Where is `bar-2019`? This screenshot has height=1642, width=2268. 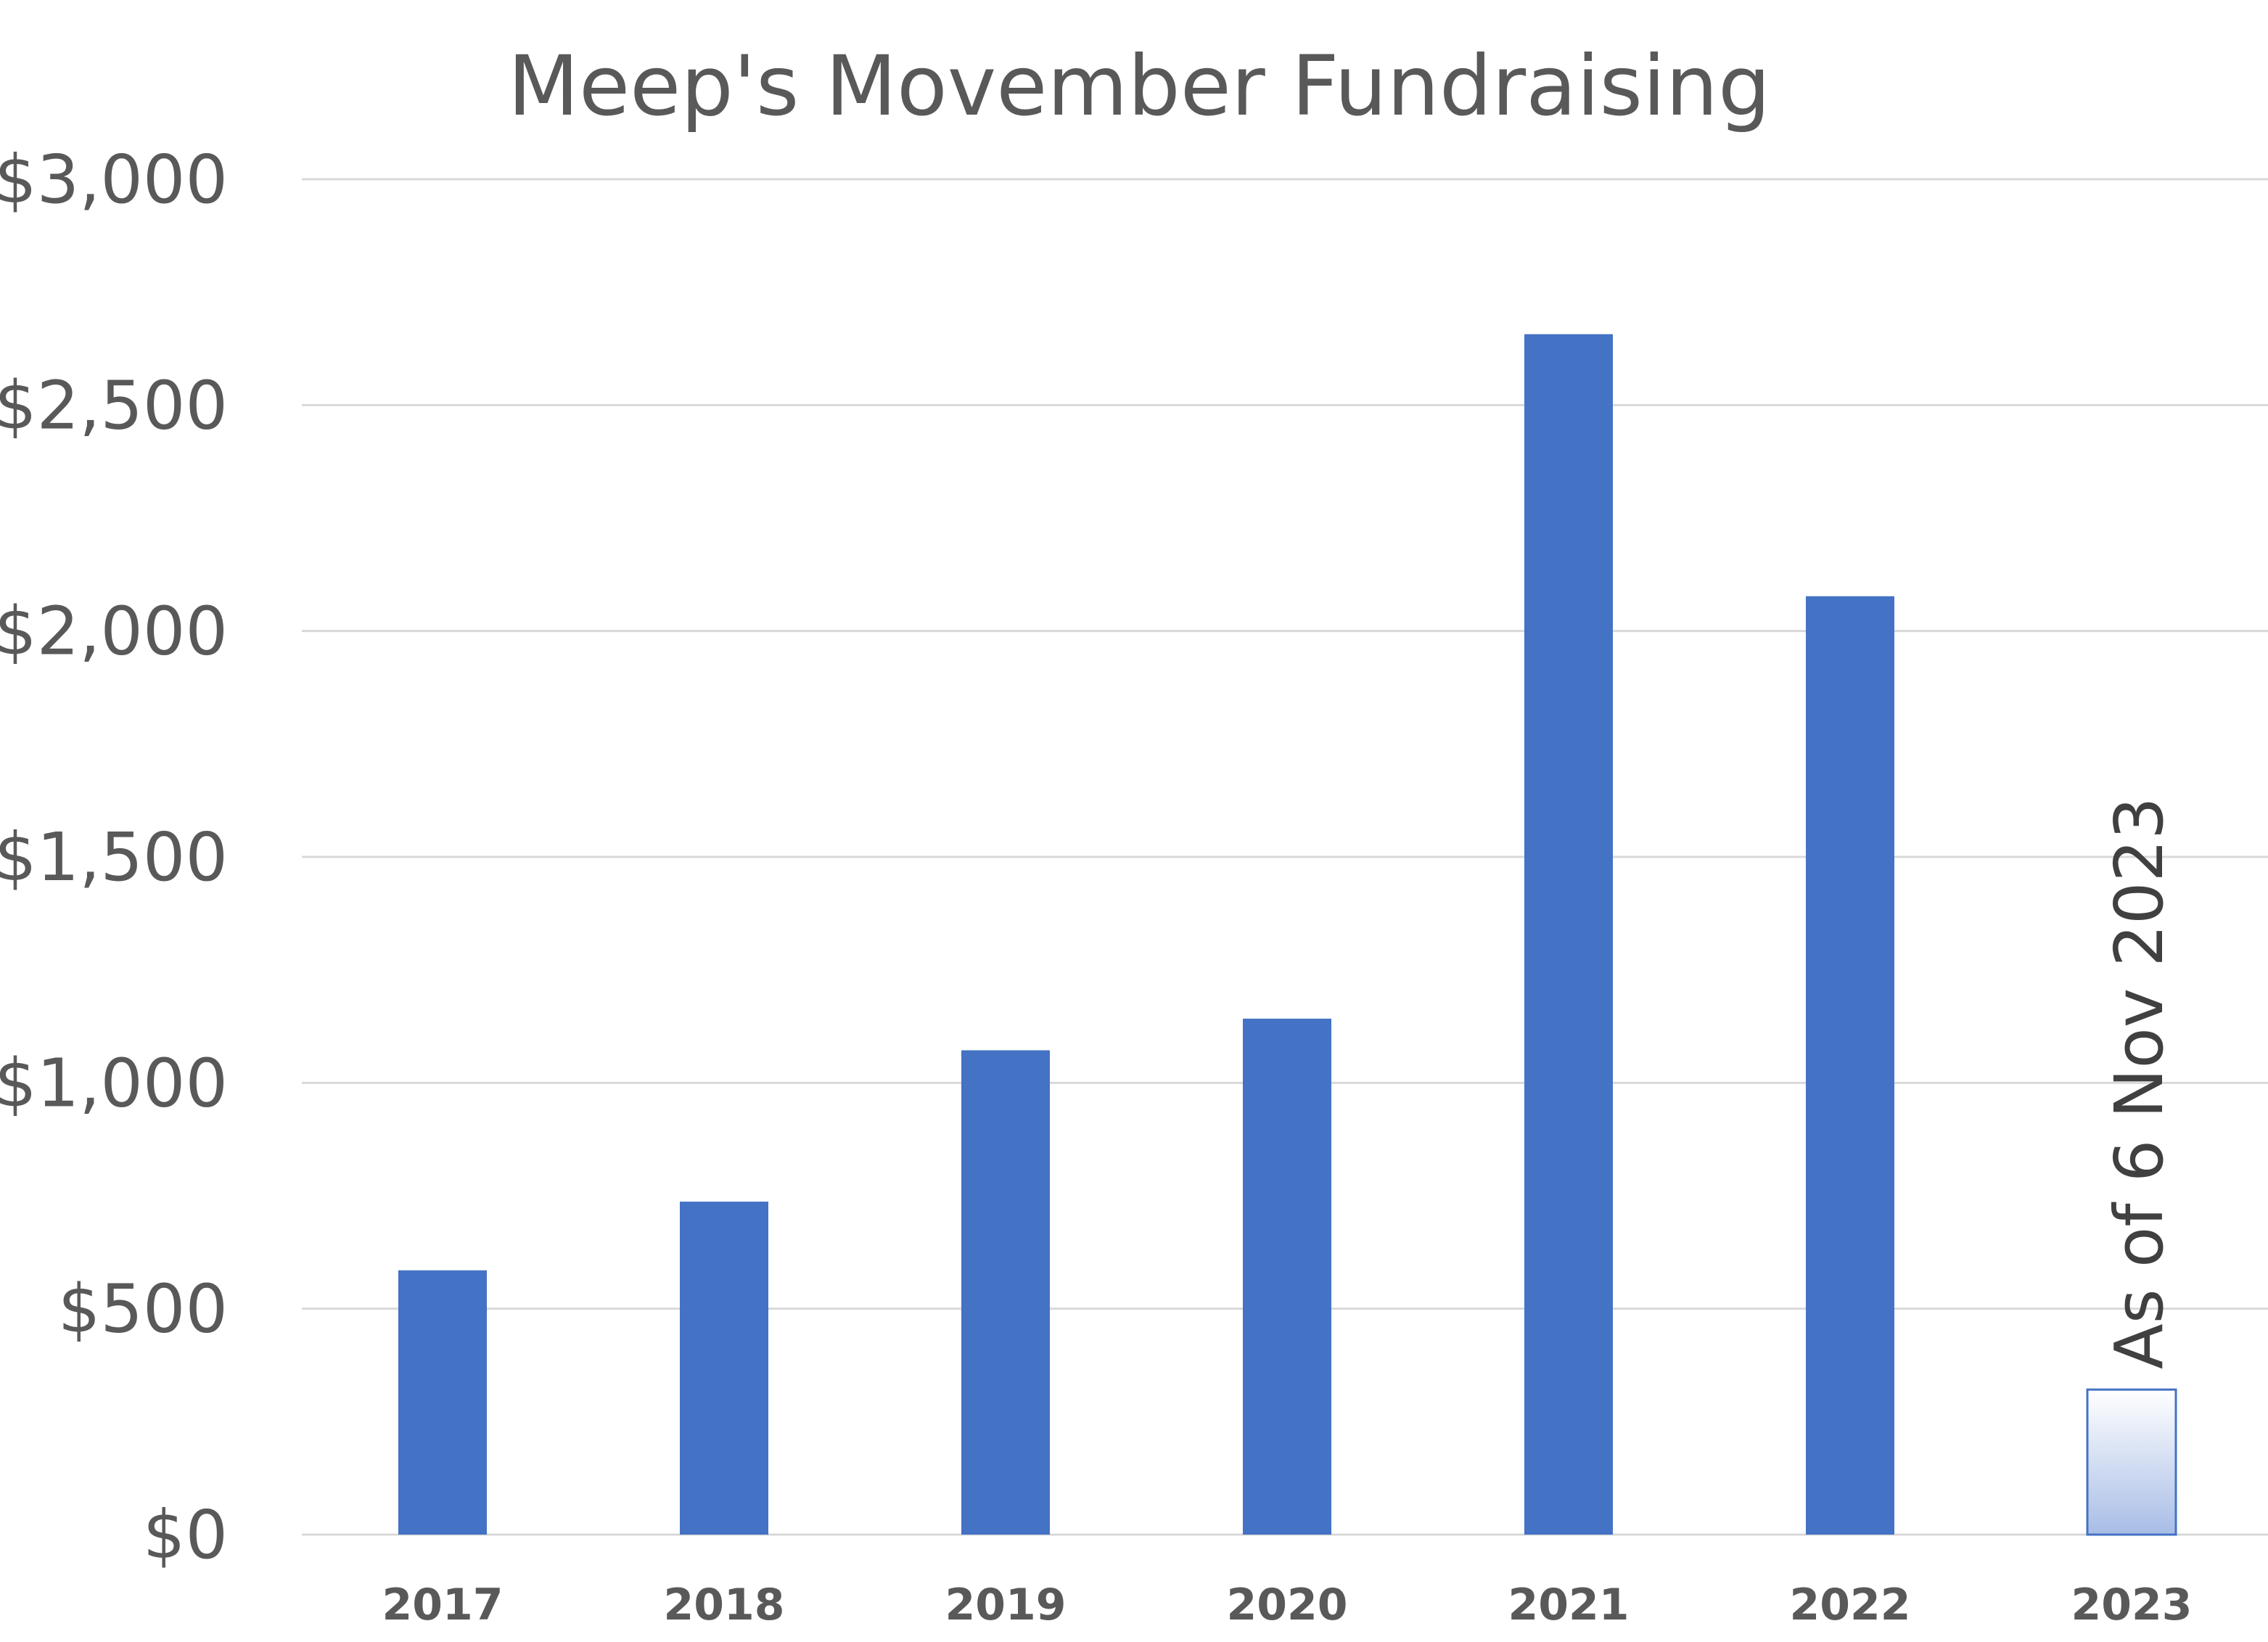
bar-2019 is located at coordinates (1006, 1293).